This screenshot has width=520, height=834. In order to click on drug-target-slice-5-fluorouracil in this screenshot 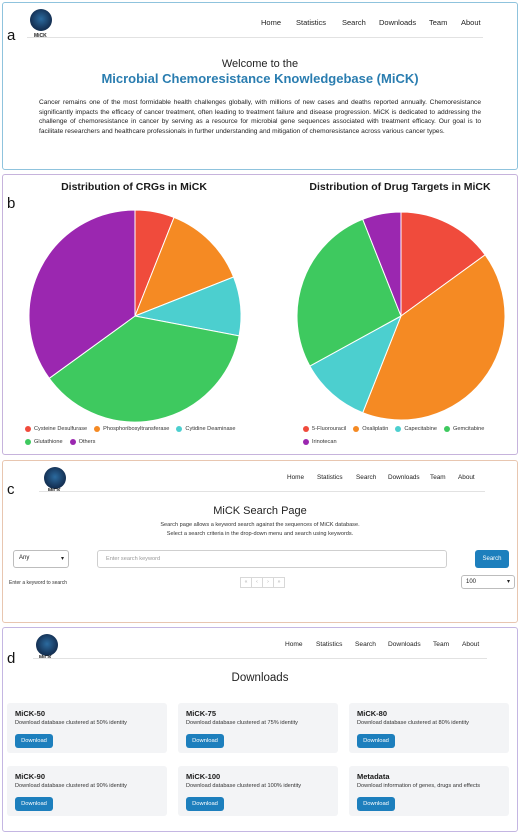, I will do `click(443, 264)`.